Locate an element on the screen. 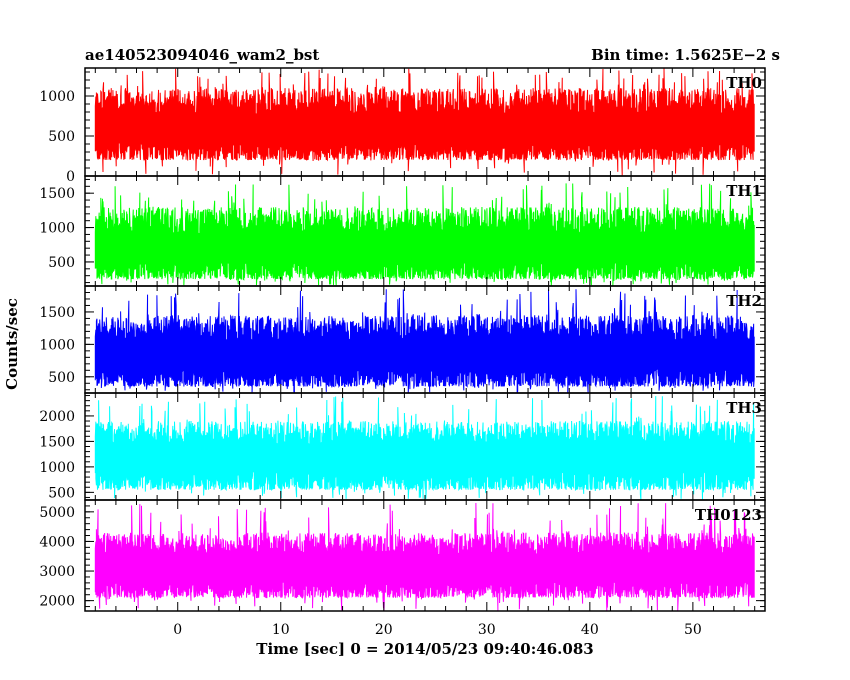  series-label-th2: TH2 is located at coordinates (744, 301).